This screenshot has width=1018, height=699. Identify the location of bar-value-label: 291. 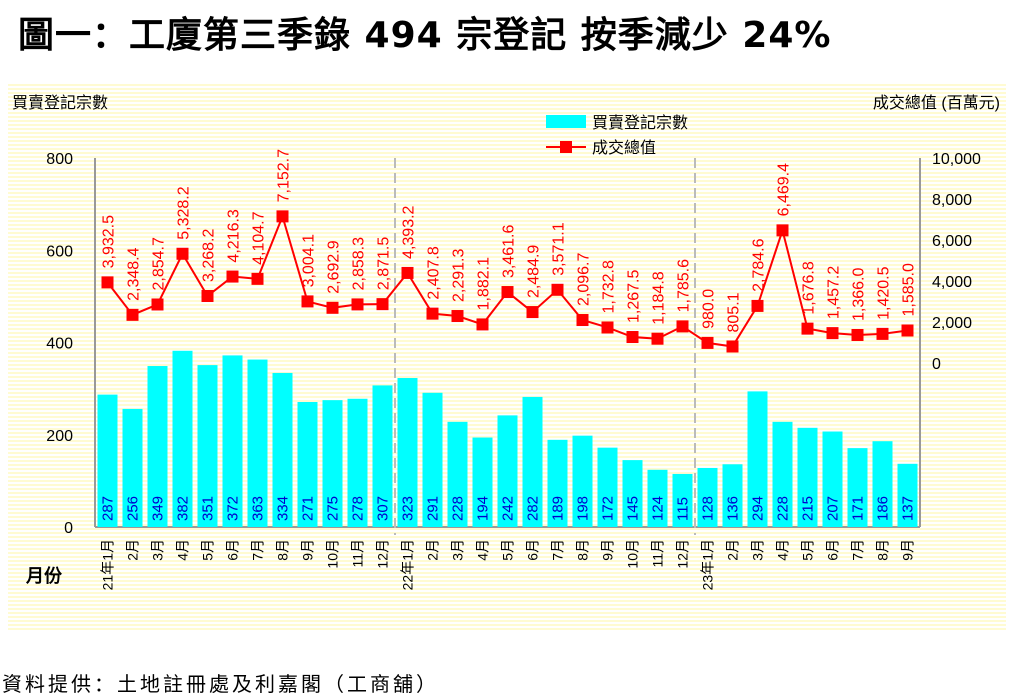
(433, 508).